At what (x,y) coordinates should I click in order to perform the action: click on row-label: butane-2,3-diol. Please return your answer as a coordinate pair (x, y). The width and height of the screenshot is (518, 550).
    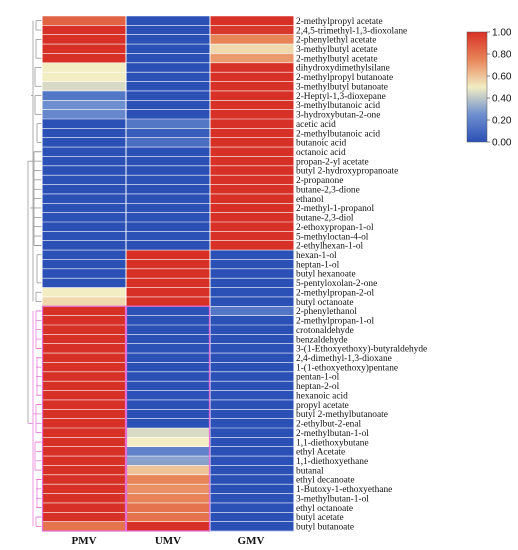
    Looking at the image, I should click on (325, 219).